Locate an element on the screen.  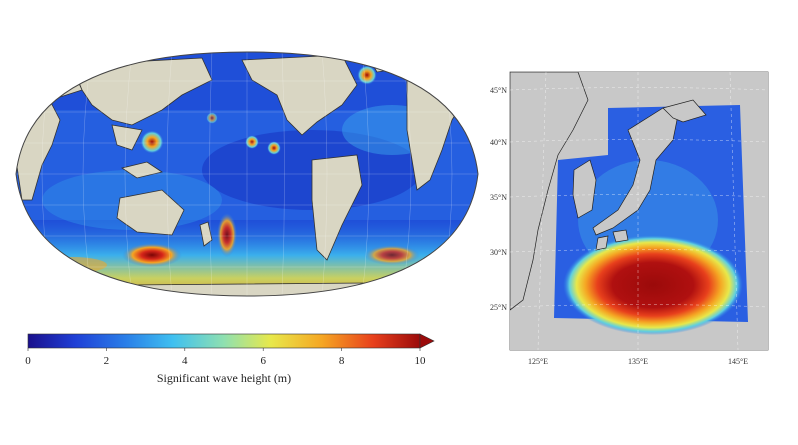
colorbar-tick-label: 8 is located at coordinates (342, 361).